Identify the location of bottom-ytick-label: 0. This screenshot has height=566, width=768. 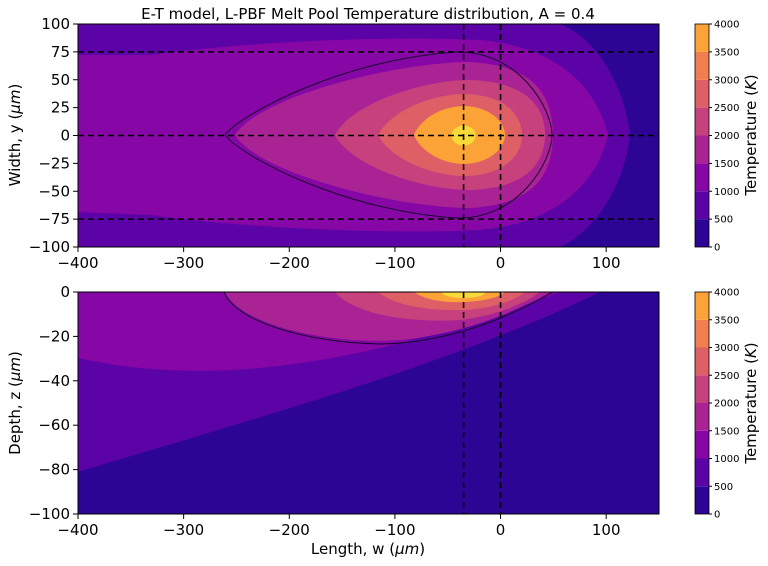
(65, 292).